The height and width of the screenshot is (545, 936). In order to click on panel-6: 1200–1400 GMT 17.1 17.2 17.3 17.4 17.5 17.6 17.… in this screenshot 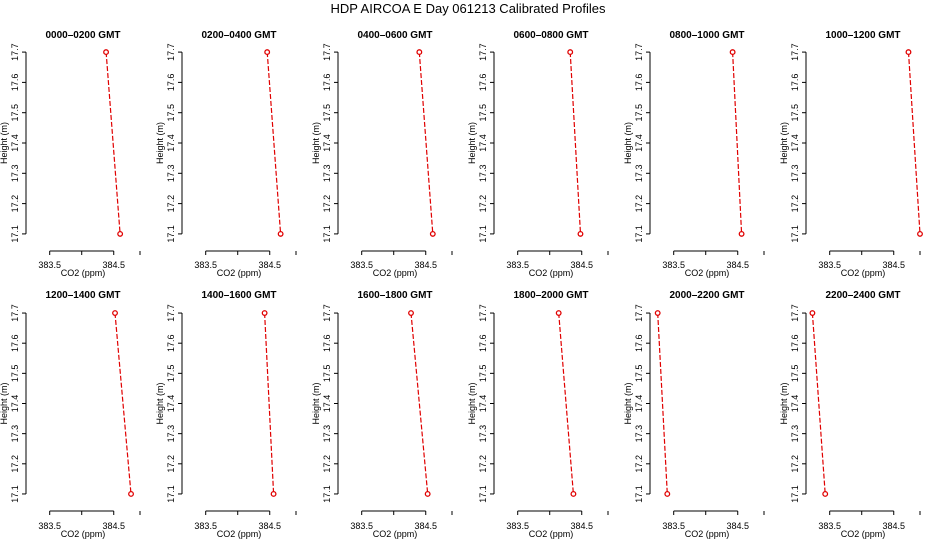, I will do `click(70, 414)`.